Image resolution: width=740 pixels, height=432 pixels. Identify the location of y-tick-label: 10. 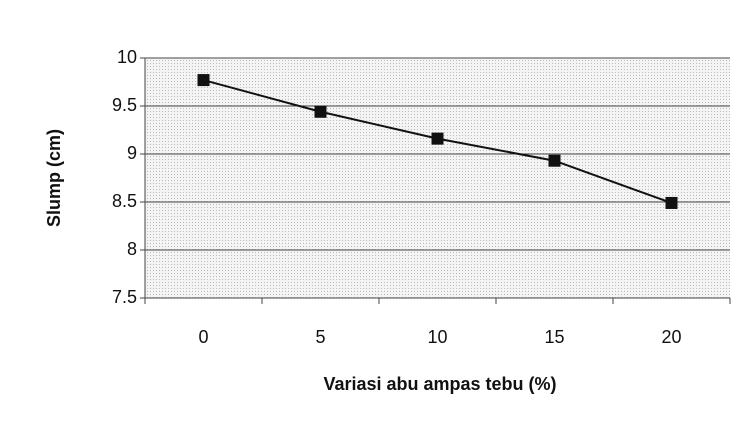
(127, 57).